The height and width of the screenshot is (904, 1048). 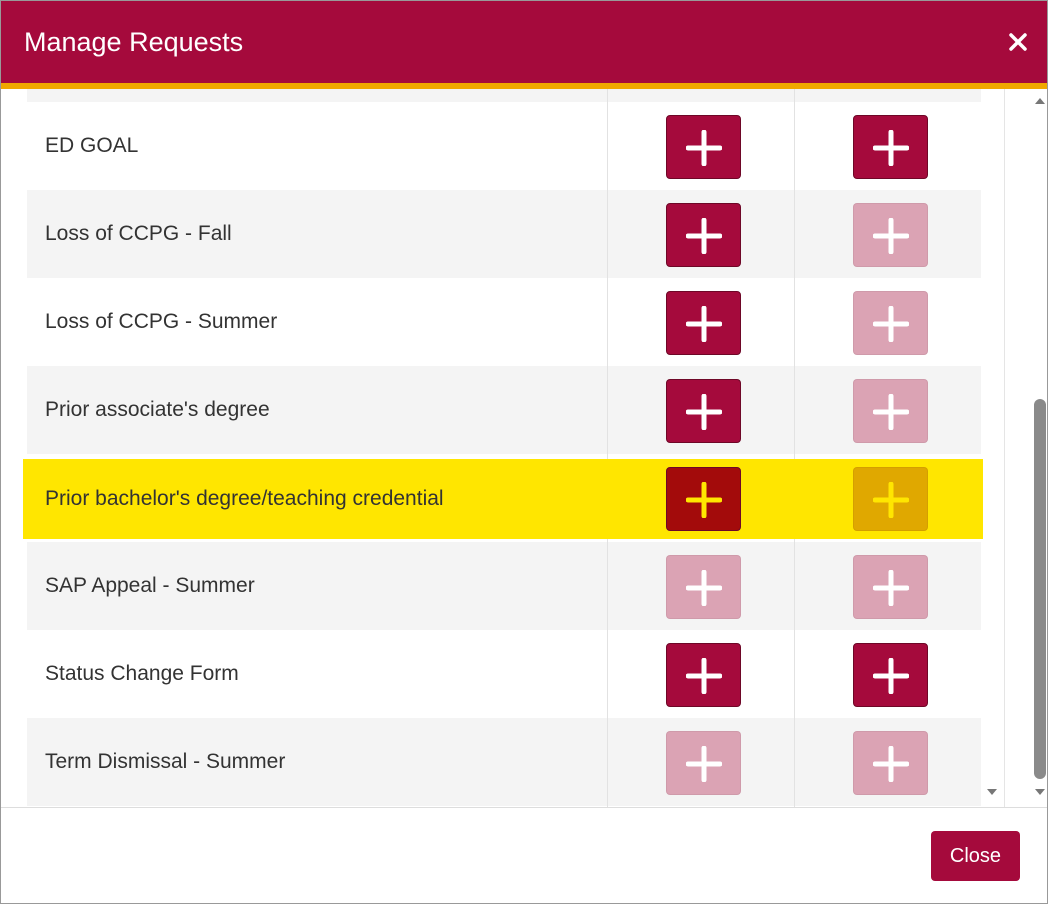 I want to click on table-row: Loss of CCPG - Fall, so click(x=504, y=234).